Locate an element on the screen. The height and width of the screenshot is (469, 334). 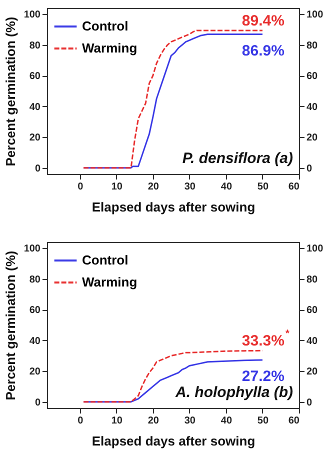
annotation: P. densiflora (a) is located at coordinates (237, 158).